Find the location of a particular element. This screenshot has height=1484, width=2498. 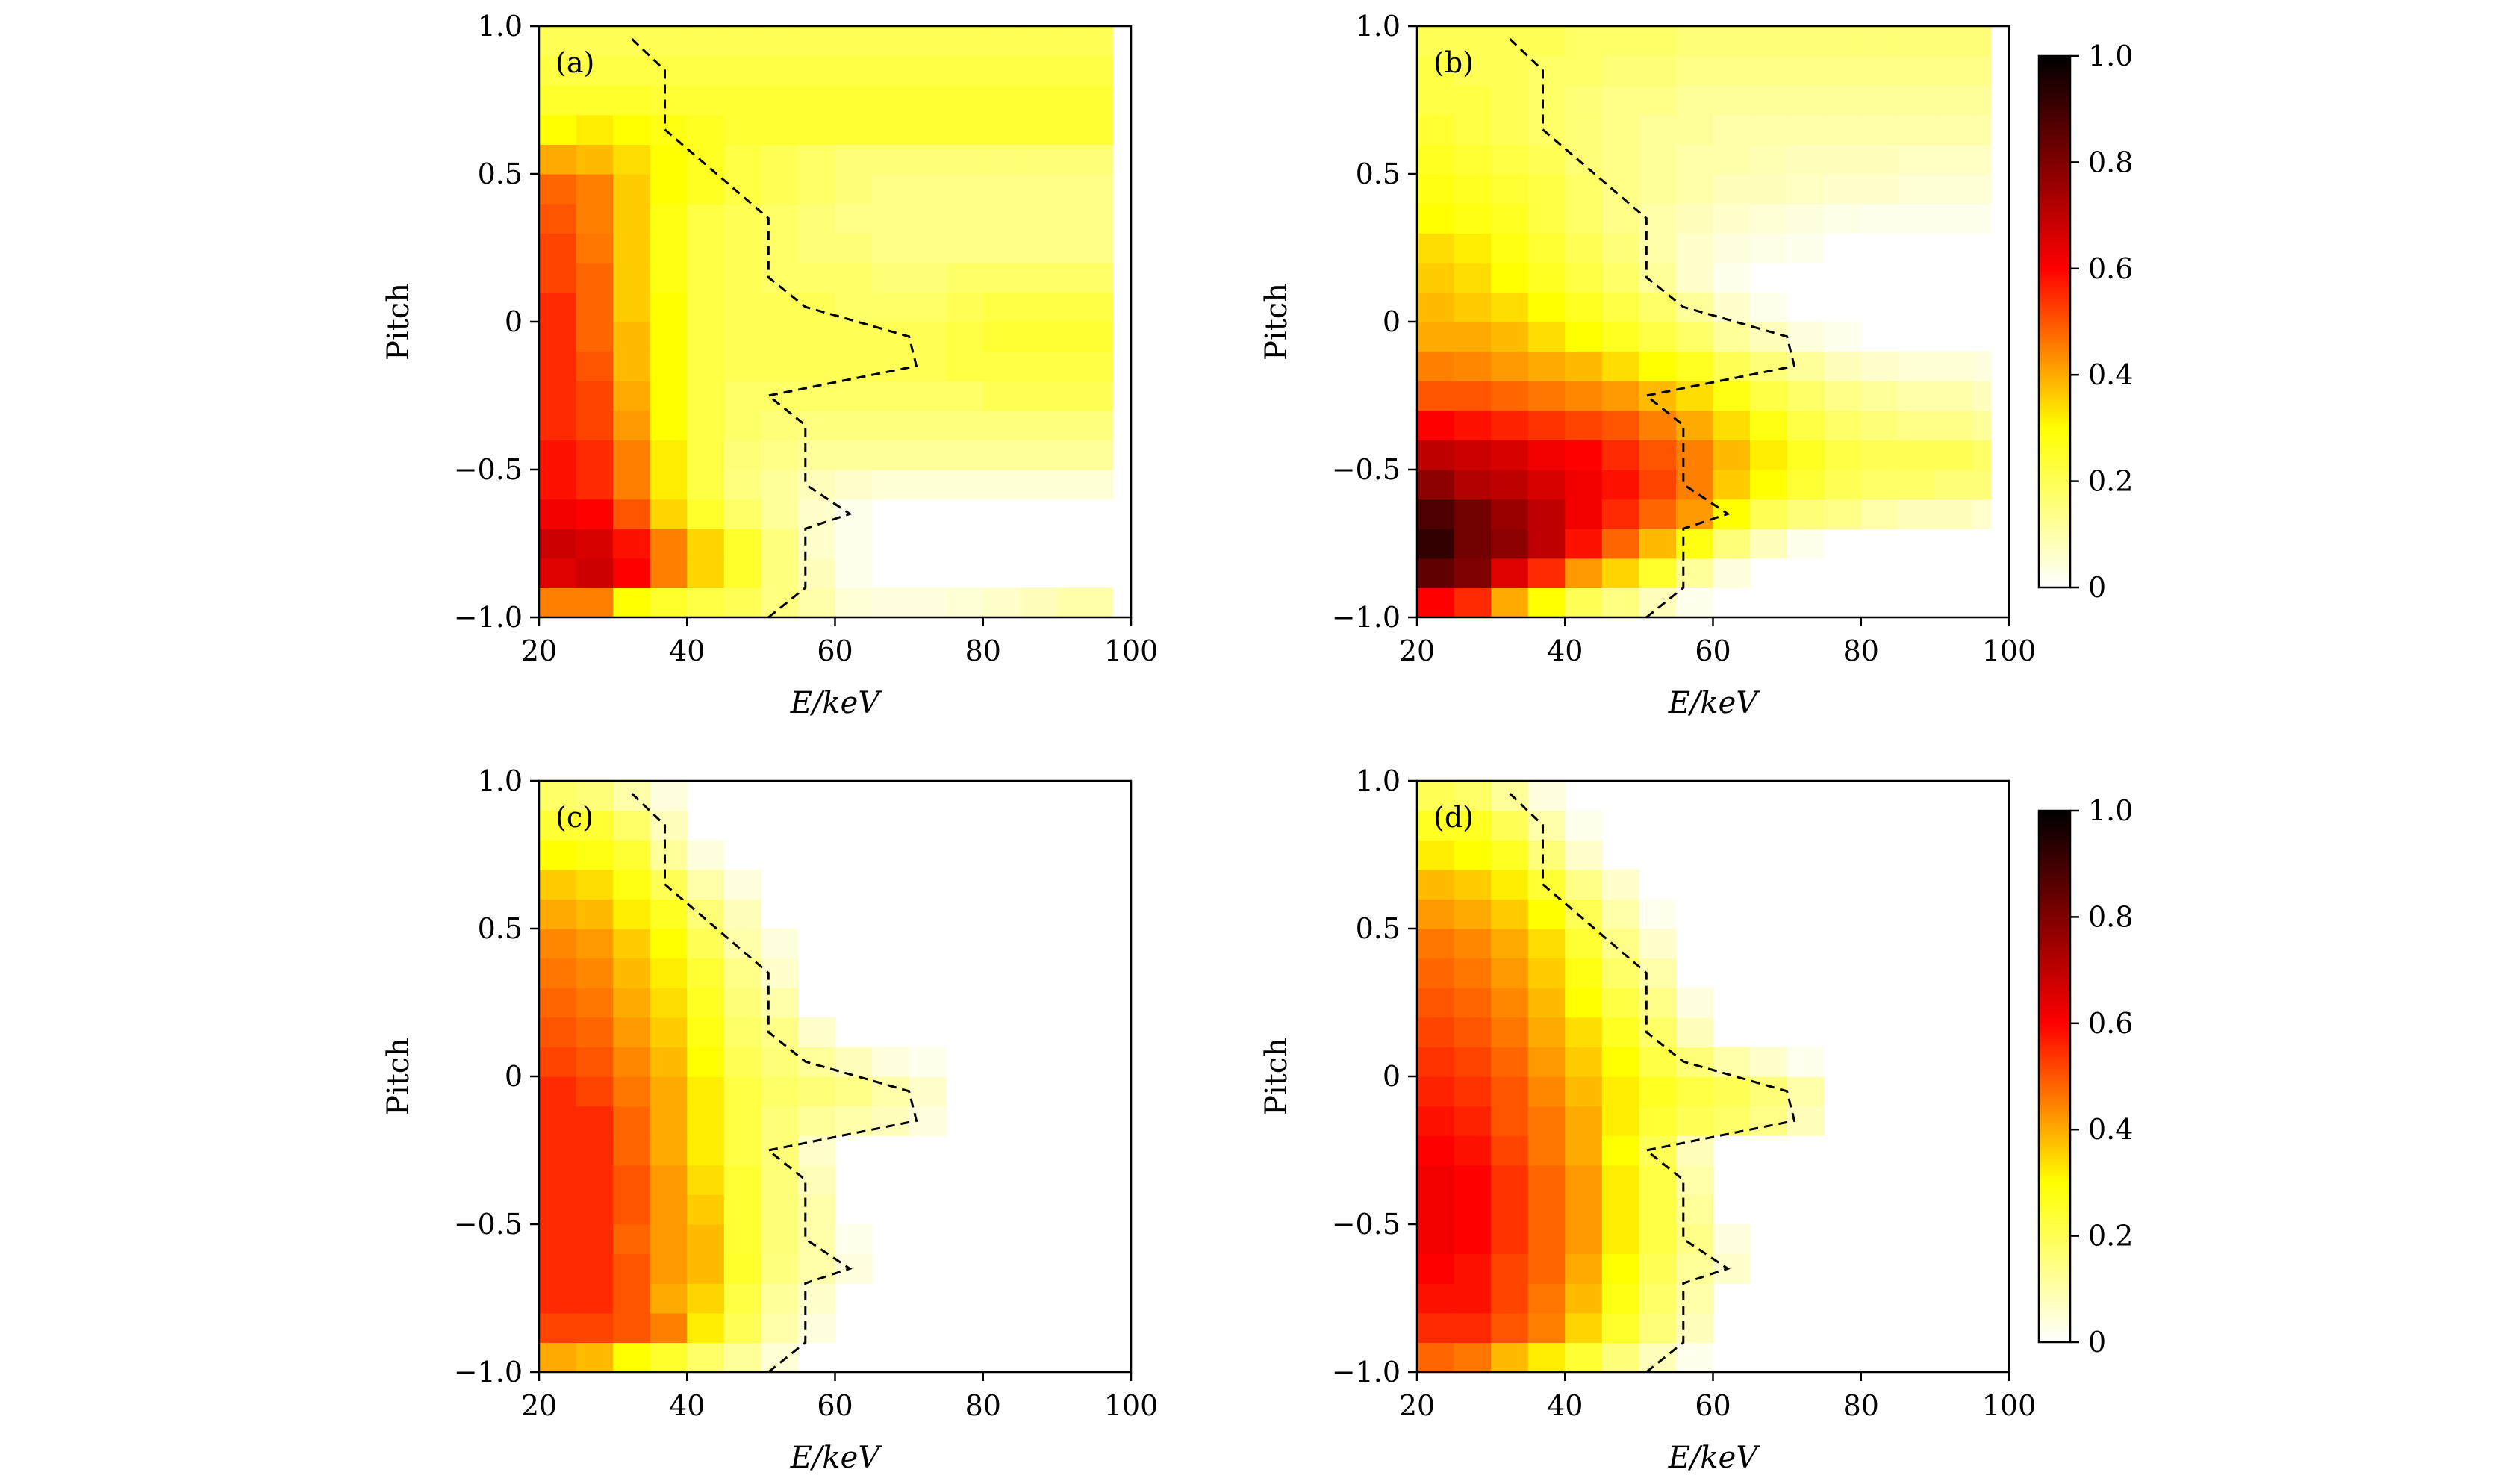

x-tick-label: 100 is located at coordinates (2009, 1405).